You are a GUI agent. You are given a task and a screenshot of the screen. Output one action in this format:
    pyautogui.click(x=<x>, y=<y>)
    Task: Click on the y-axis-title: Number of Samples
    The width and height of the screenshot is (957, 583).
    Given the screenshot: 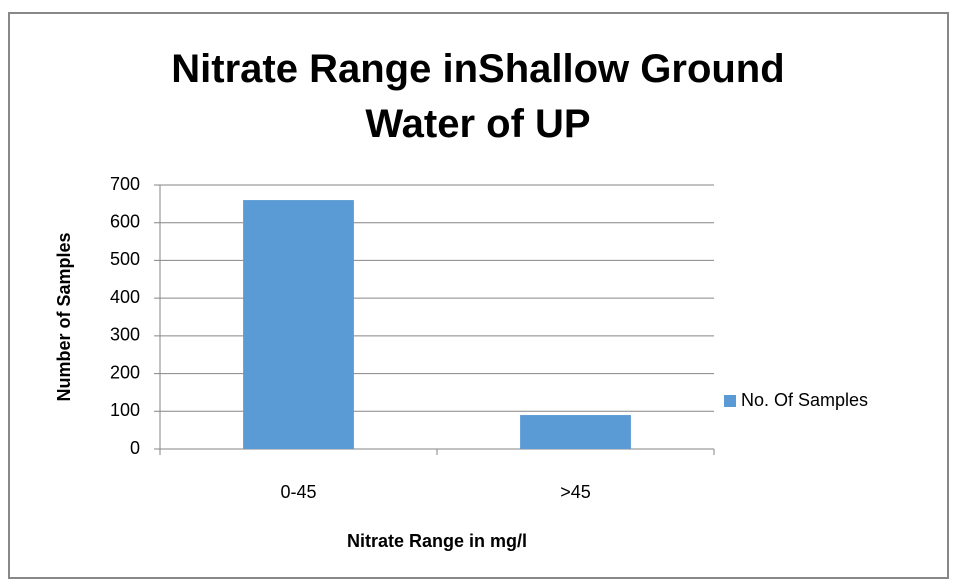 What is the action you would take?
    pyautogui.click(x=64, y=316)
    